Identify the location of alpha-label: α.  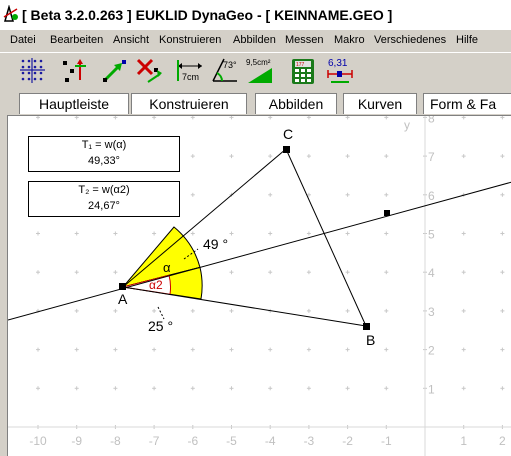
(167, 267).